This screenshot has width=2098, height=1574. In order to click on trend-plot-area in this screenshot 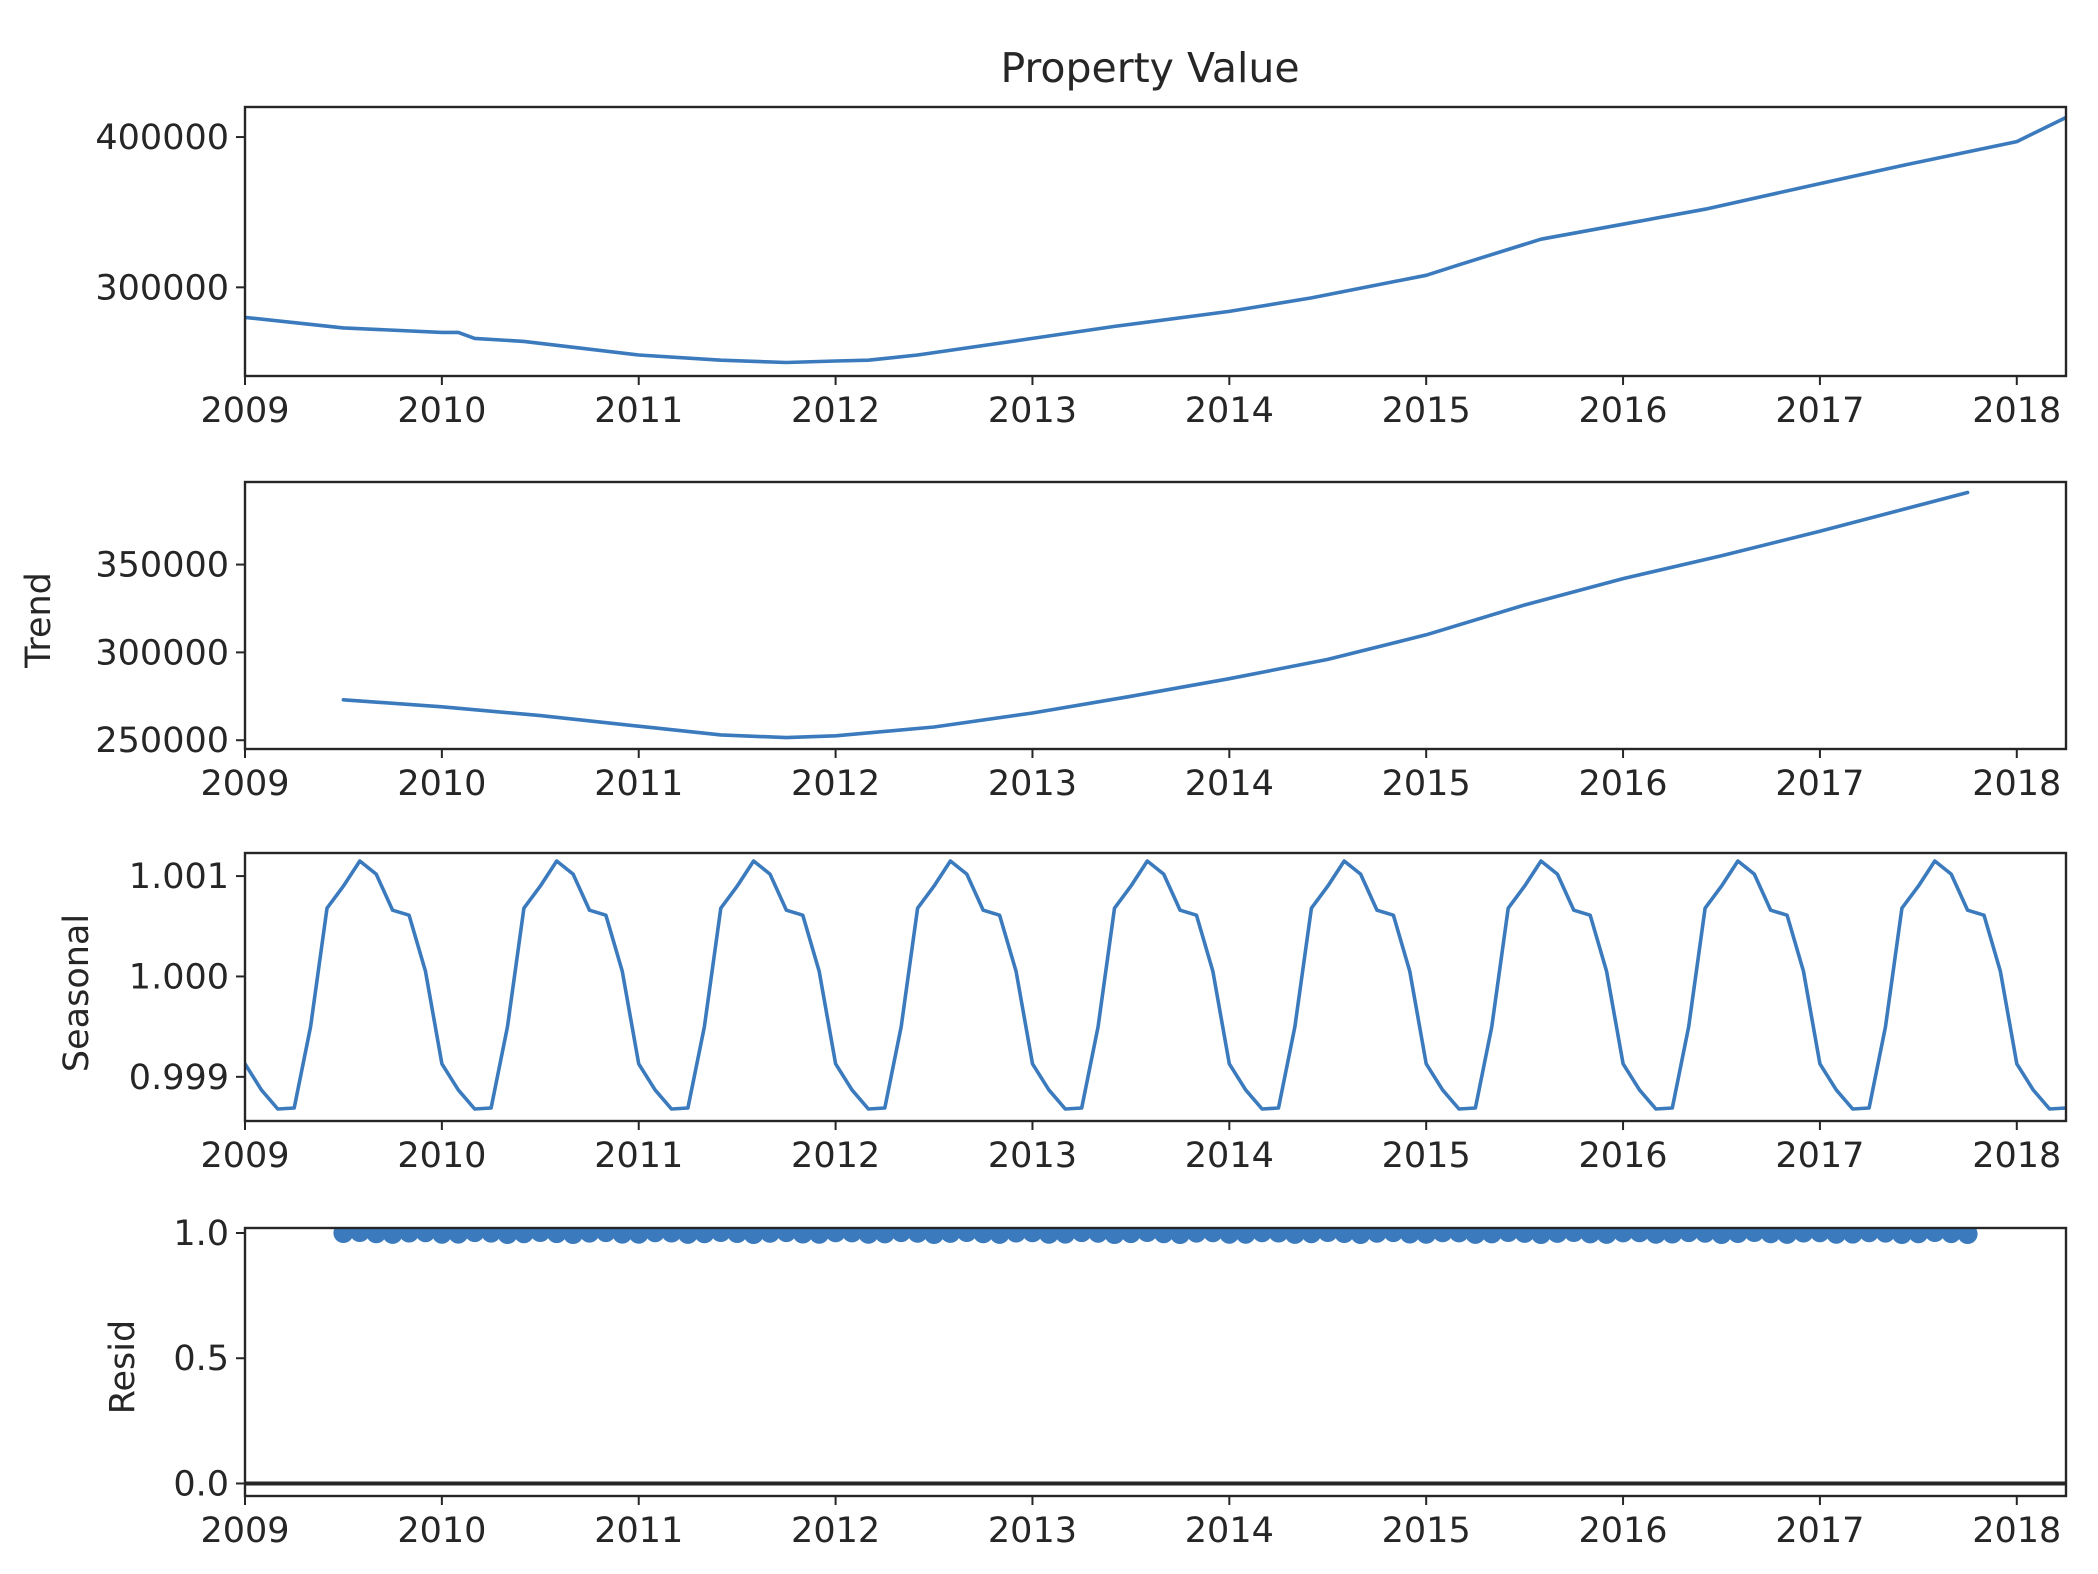, I will do `click(1155, 615)`.